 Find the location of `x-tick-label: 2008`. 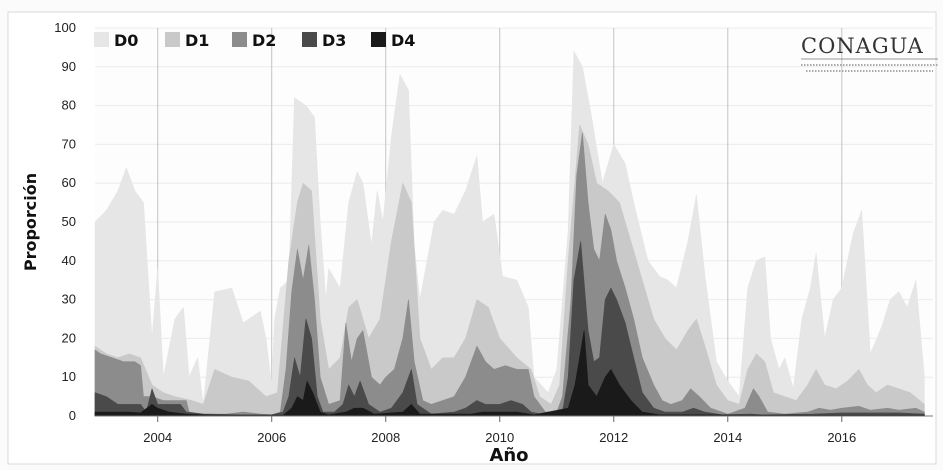

x-tick-label: 2008 is located at coordinates (385, 437).